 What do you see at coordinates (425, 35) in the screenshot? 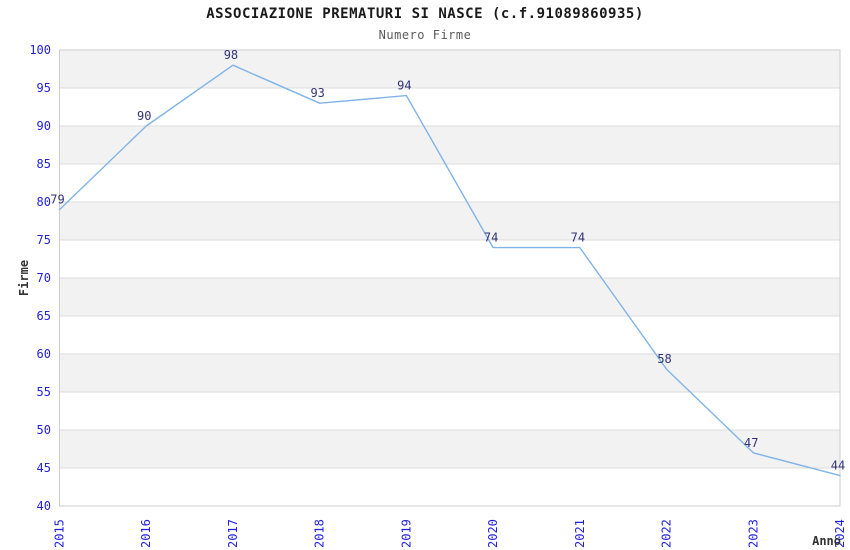
I see `chart-subtitle: Numero Firme` at bounding box center [425, 35].